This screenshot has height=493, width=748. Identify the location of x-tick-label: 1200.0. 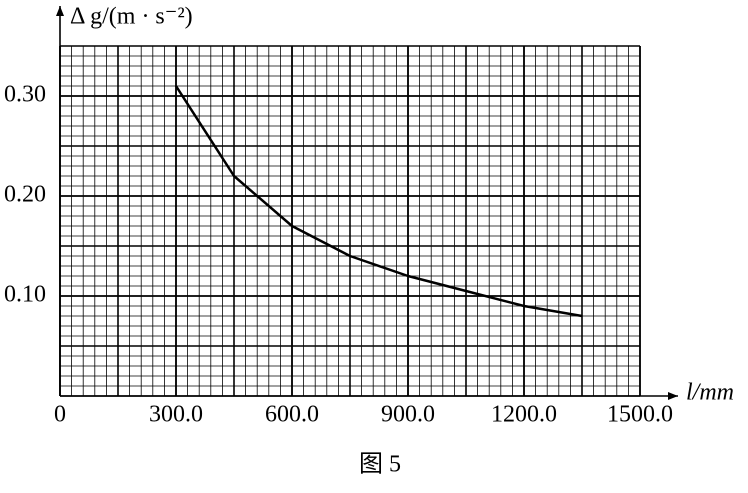
(524, 415).